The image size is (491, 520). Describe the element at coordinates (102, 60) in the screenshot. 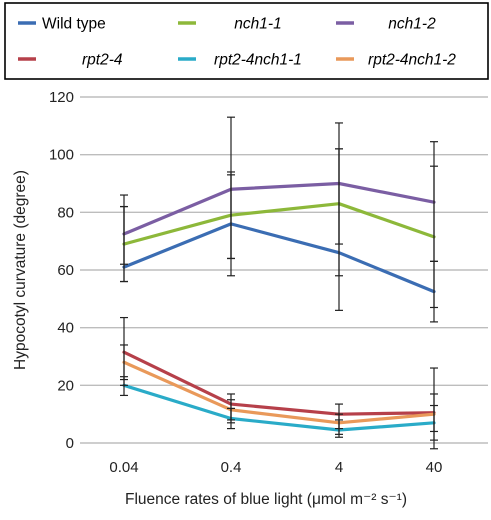

I see `legend-label: rpt2-4` at that location.